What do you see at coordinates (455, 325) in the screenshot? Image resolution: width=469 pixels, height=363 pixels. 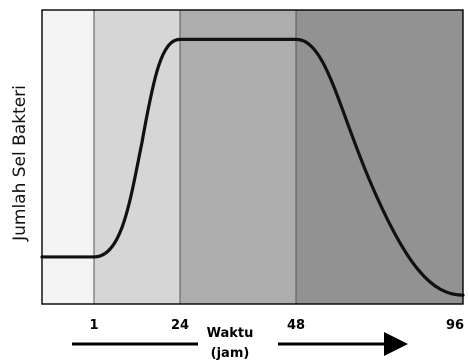 I see `x-tick-label: 96` at bounding box center [455, 325].